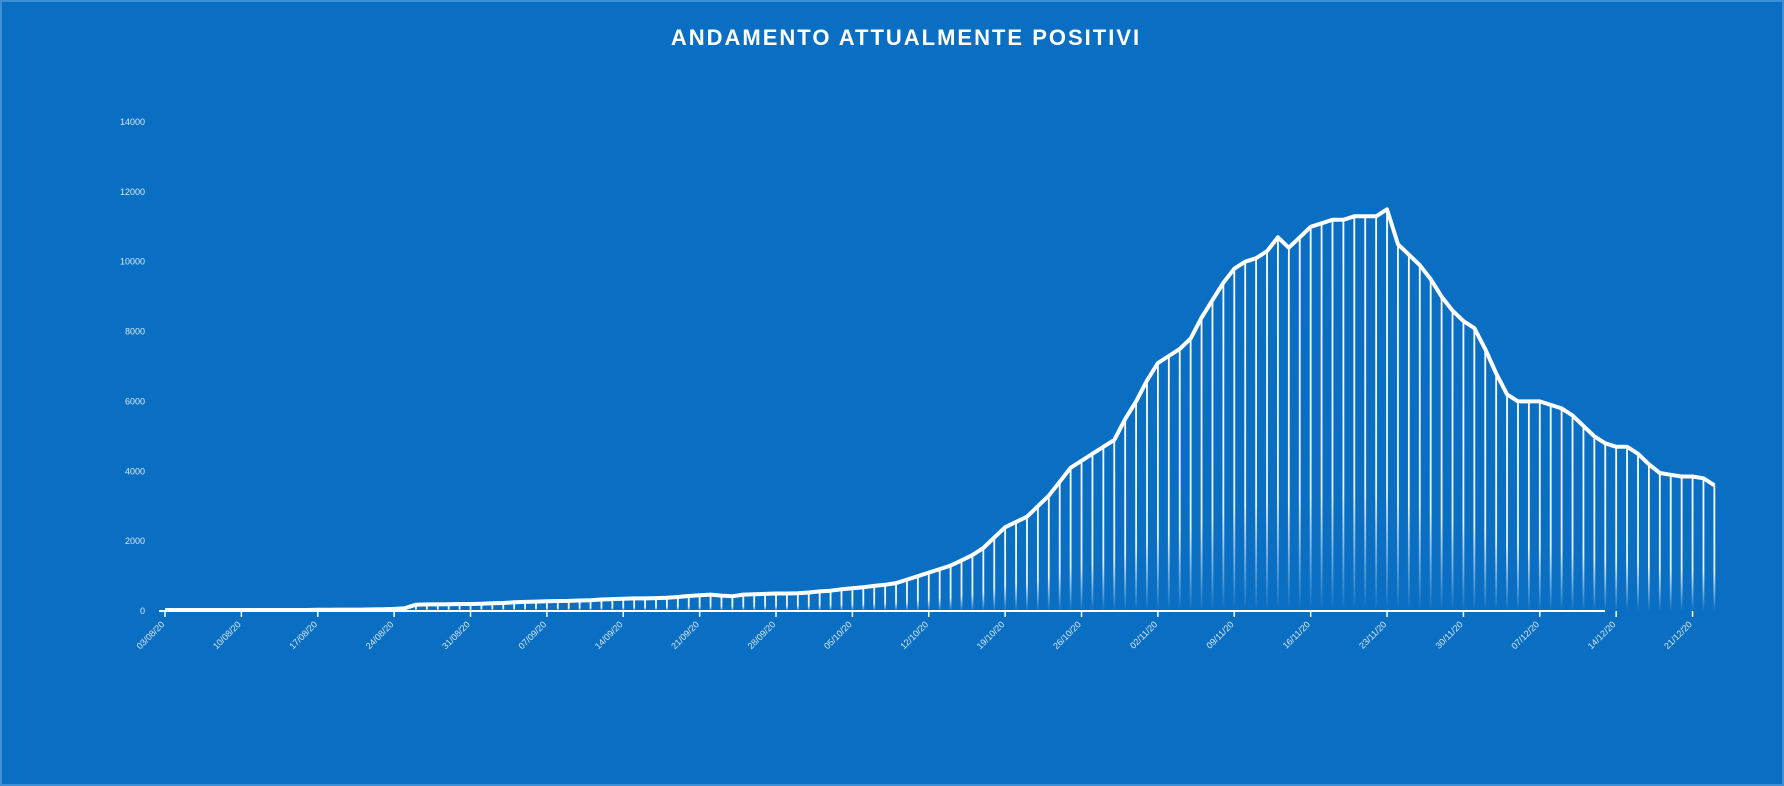  I want to click on y-tick-label: 2000, so click(135, 541).